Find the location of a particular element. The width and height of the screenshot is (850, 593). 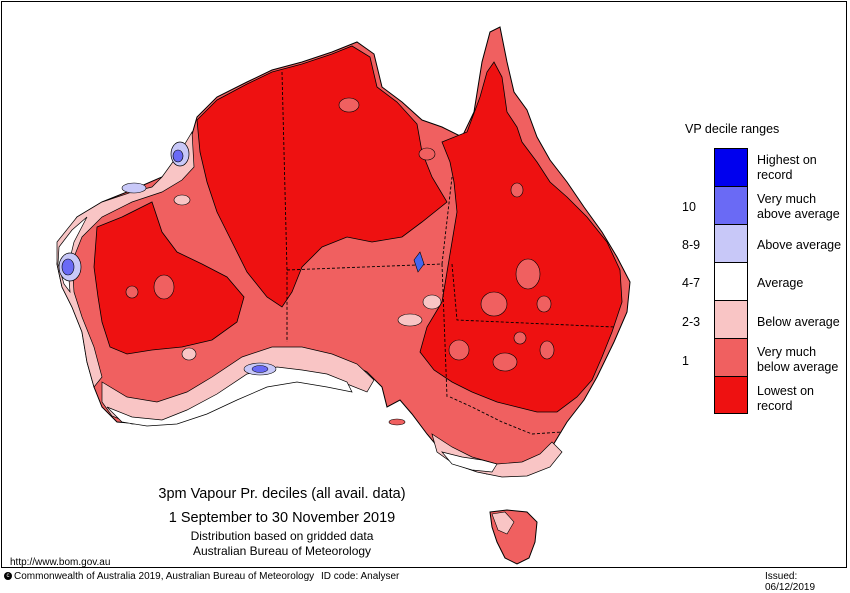

legend-label-below: Below average is located at coordinates (798, 322).